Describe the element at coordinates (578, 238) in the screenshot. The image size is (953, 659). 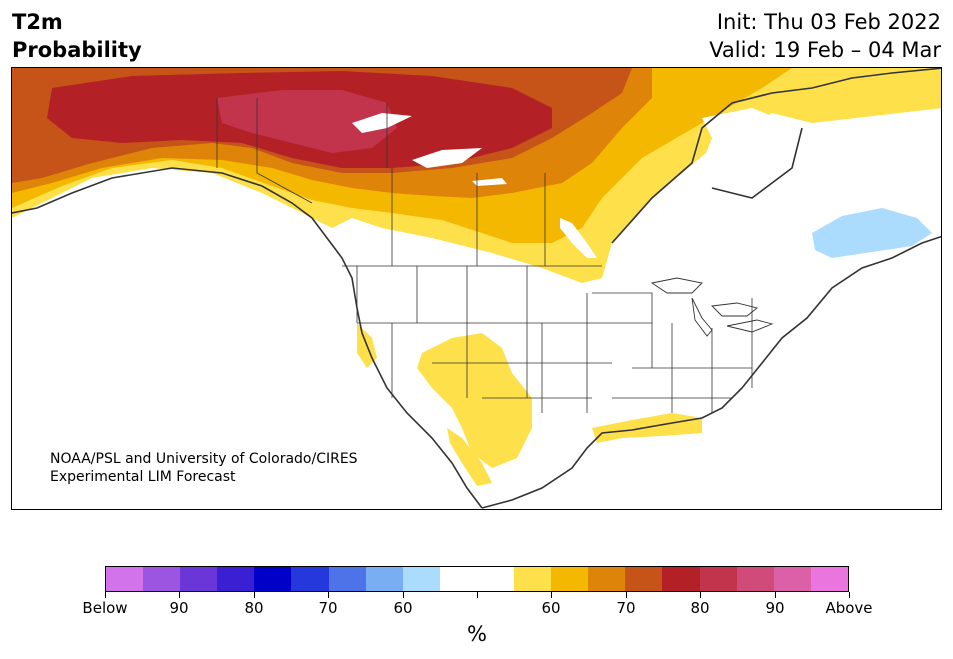
I see `lake-winnipeg` at that location.